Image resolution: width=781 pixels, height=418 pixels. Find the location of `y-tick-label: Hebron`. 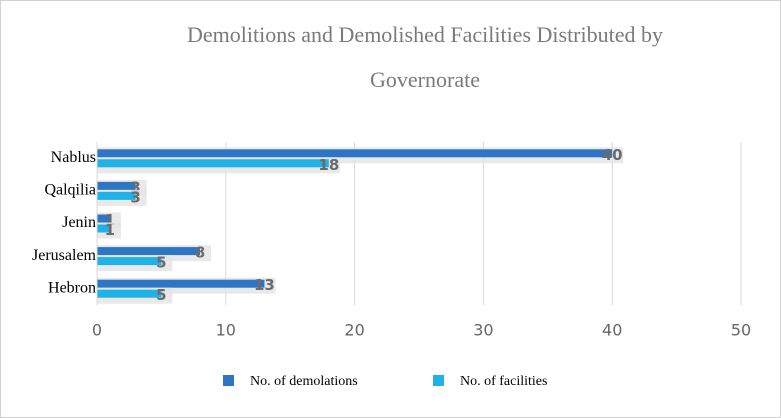

y-tick-label: Hebron is located at coordinates (72, 287).